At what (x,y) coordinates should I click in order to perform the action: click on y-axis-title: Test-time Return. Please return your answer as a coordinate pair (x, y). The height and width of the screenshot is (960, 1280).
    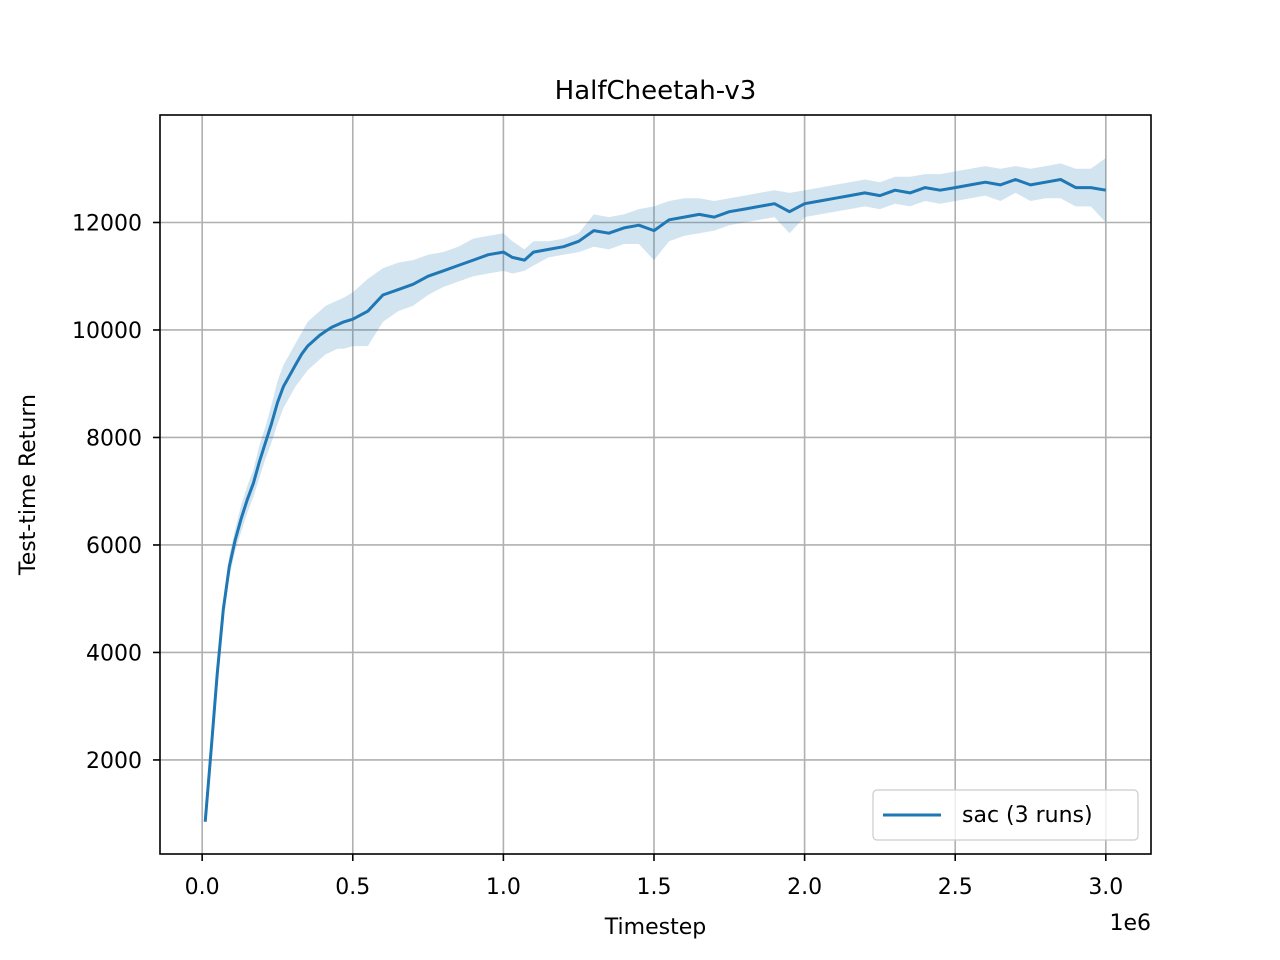
    Looking at the image, I should click on (28, 485).